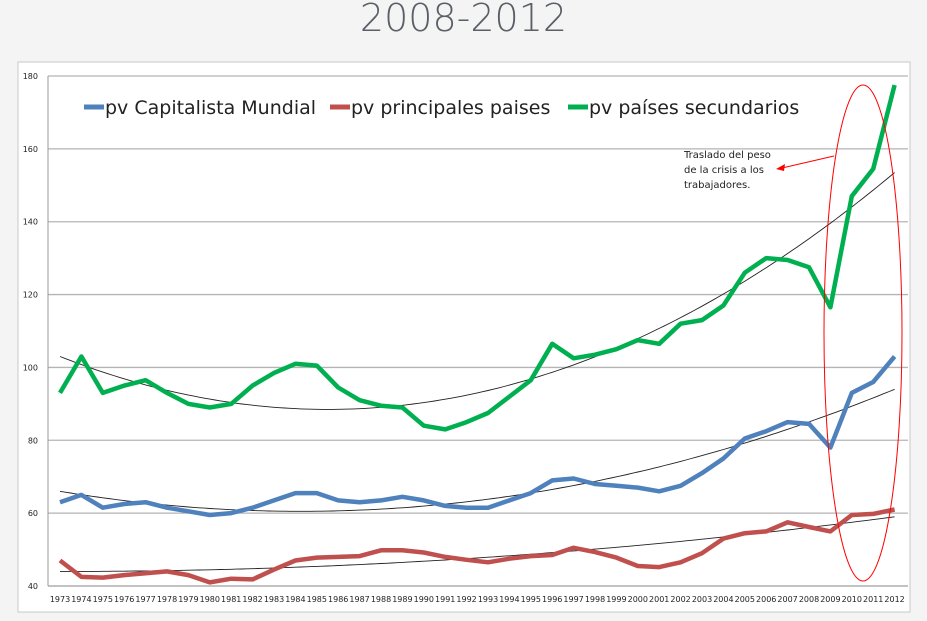 This screenshot has height=621, width=927. What do you see at coordinates (702, 599) in the screenshot?
I see `x-tick-label: 2003` at bounding box center [702, 599].